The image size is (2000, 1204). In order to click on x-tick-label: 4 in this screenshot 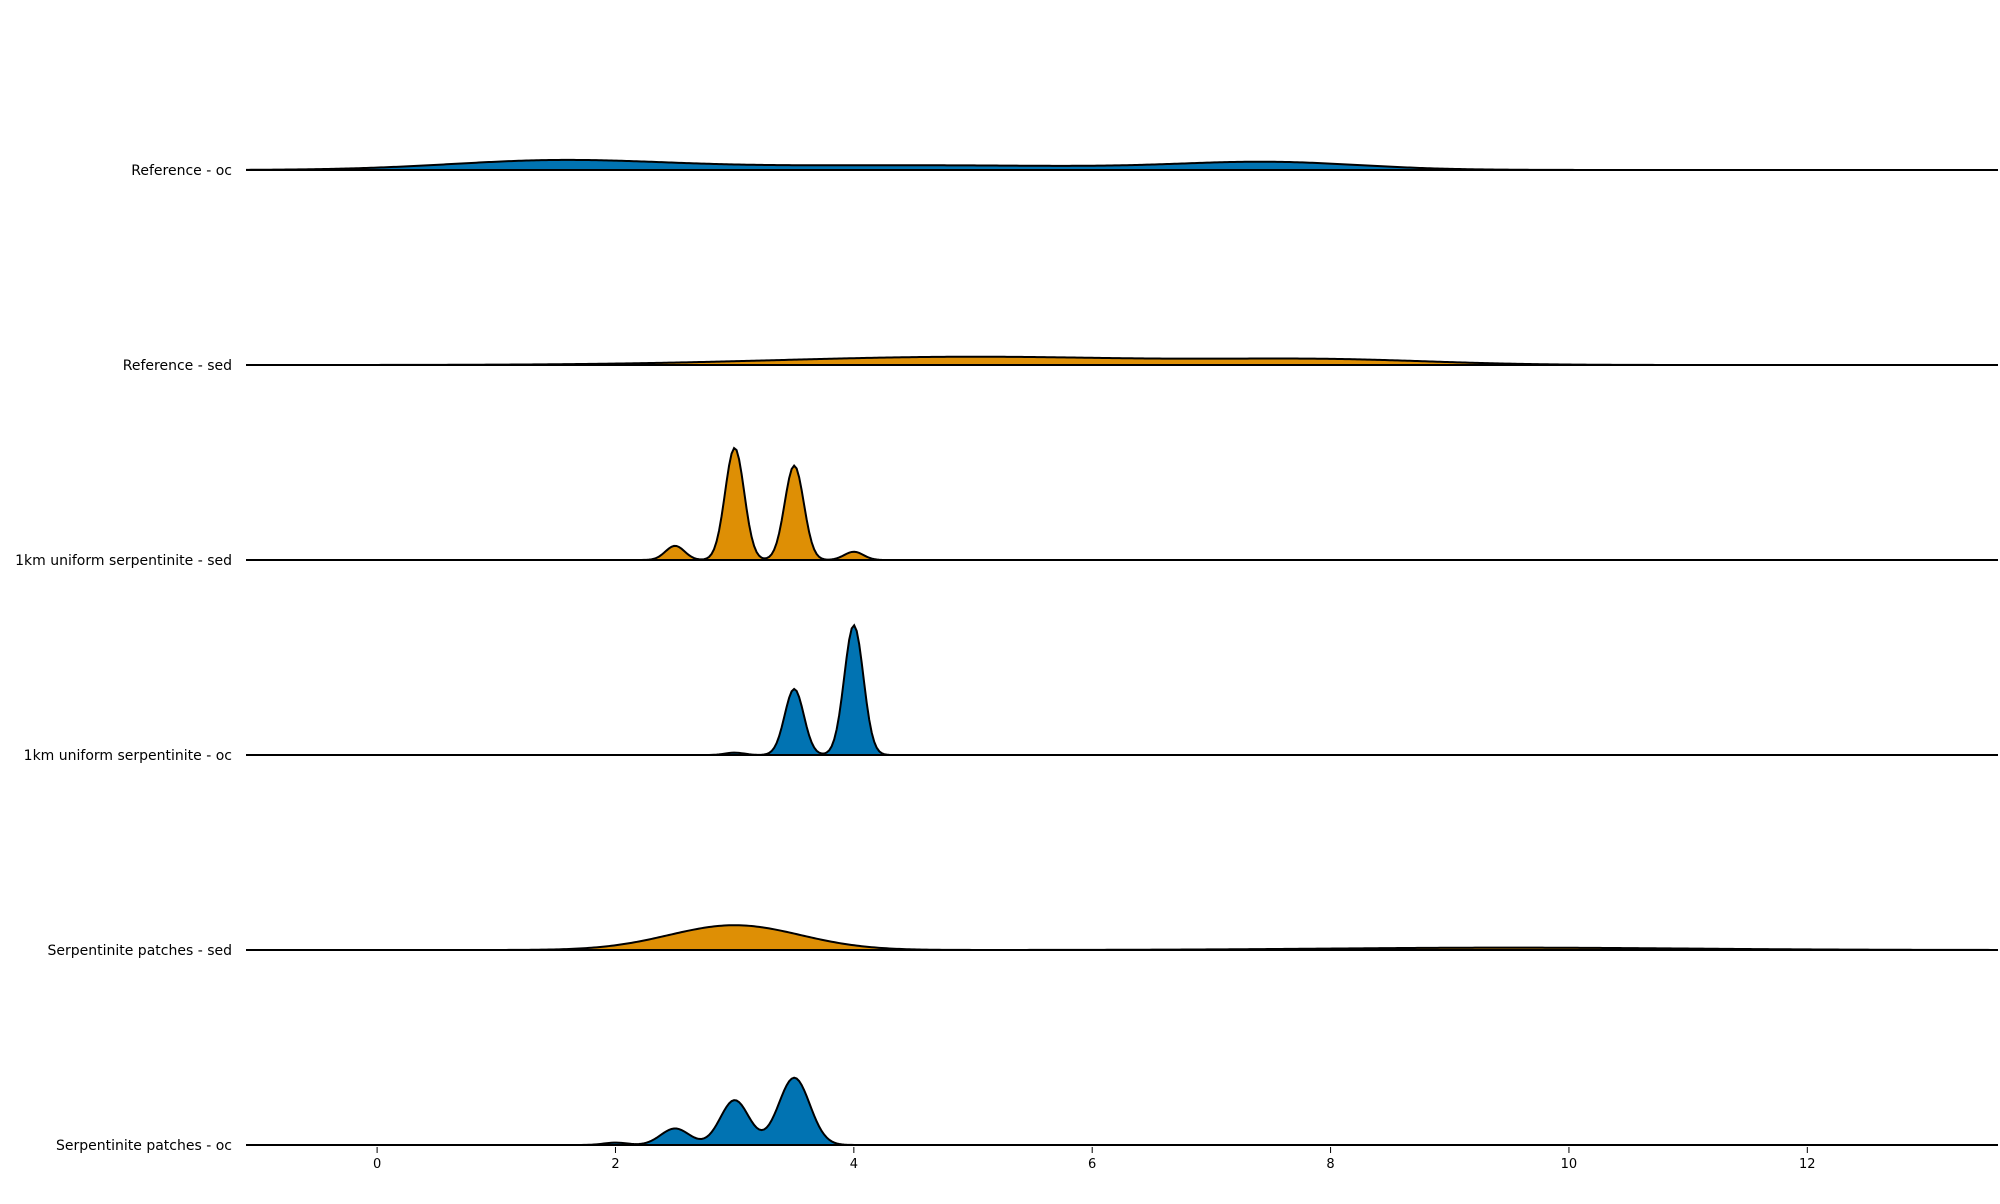, I will do `click(854, 1164)`.